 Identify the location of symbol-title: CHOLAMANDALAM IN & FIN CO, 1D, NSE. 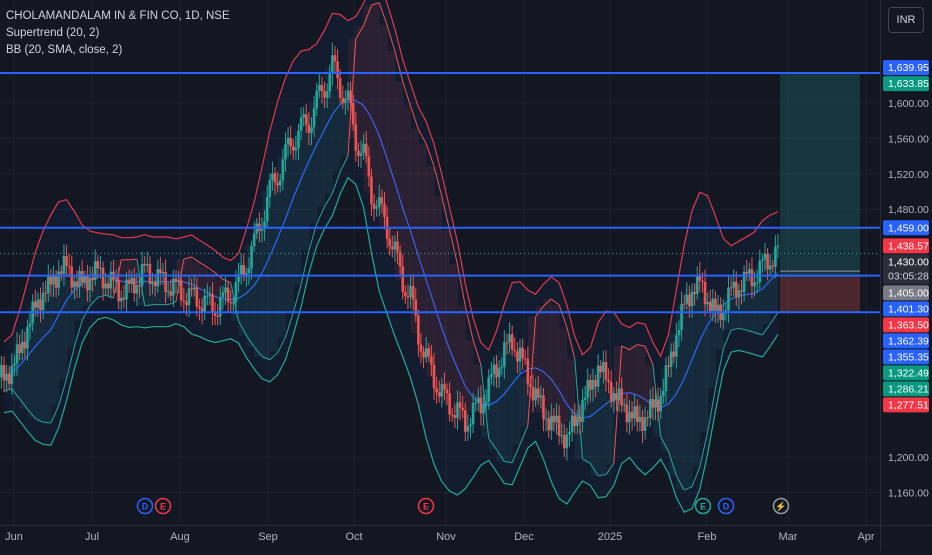
(118, 16).